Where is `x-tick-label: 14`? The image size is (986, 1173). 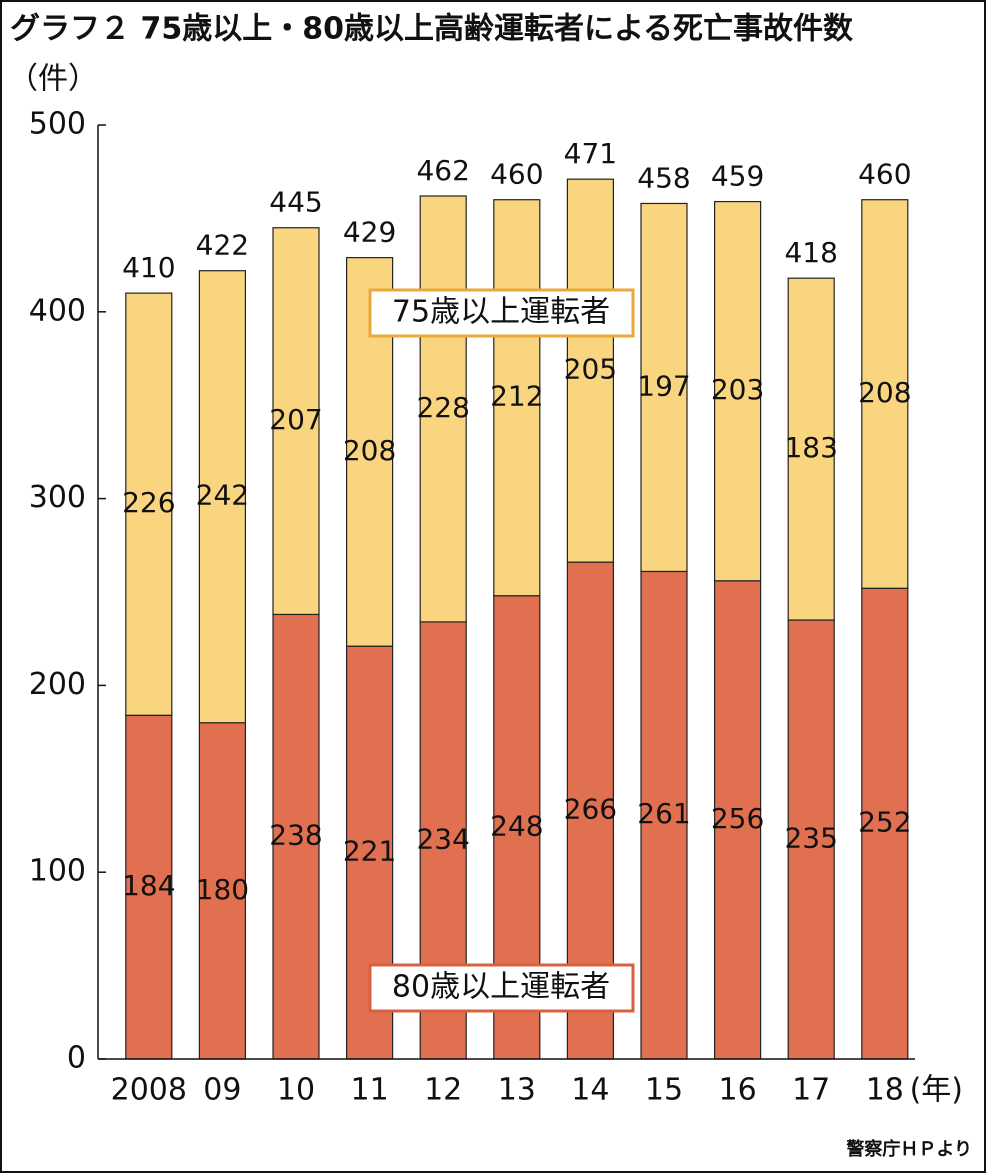 x-tick-label: 14 is located at coordinates (590, 1090).